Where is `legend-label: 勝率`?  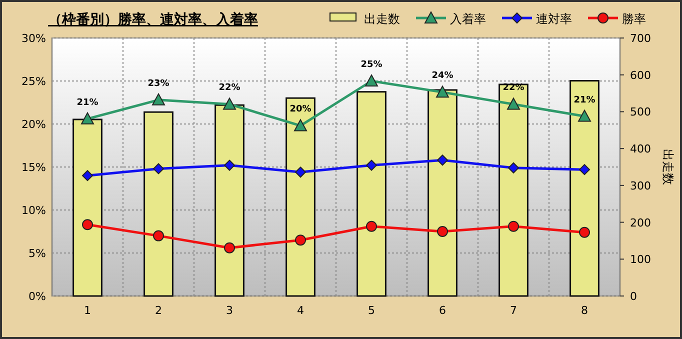
legend-label: 勝率 is located at coordinates (634, 19).